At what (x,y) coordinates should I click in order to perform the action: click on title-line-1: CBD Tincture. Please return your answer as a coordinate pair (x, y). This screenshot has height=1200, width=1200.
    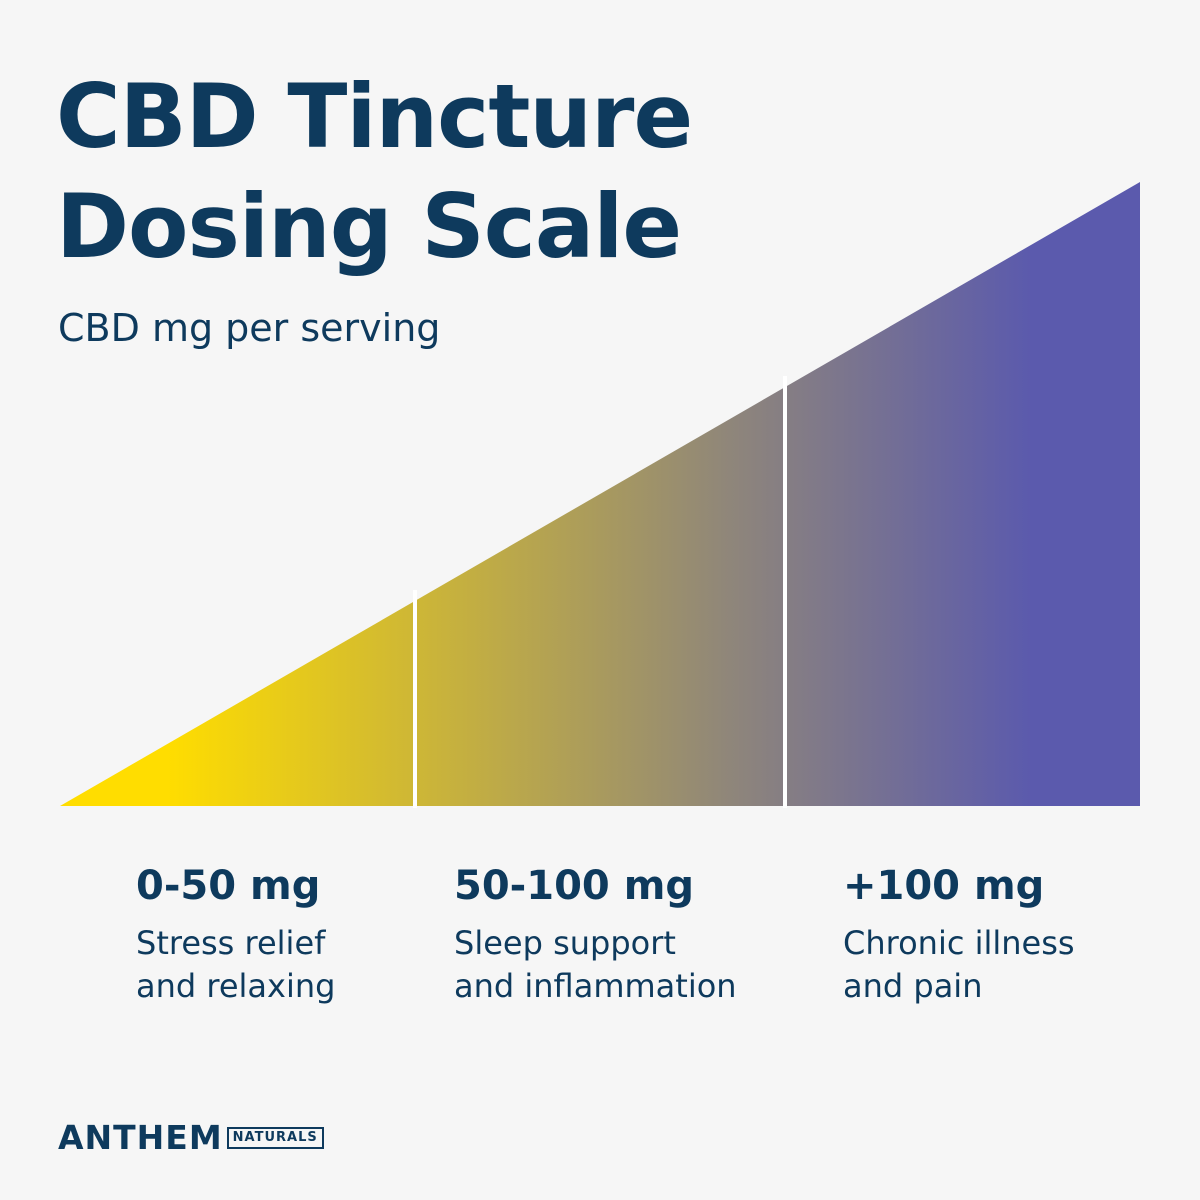
    Looking at the image, I should click on (374, 116).